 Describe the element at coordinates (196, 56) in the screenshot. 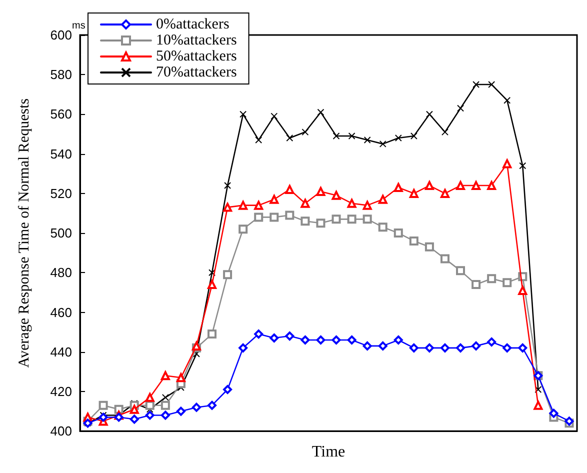

I see `legend-label: 50%attackers` at that location.